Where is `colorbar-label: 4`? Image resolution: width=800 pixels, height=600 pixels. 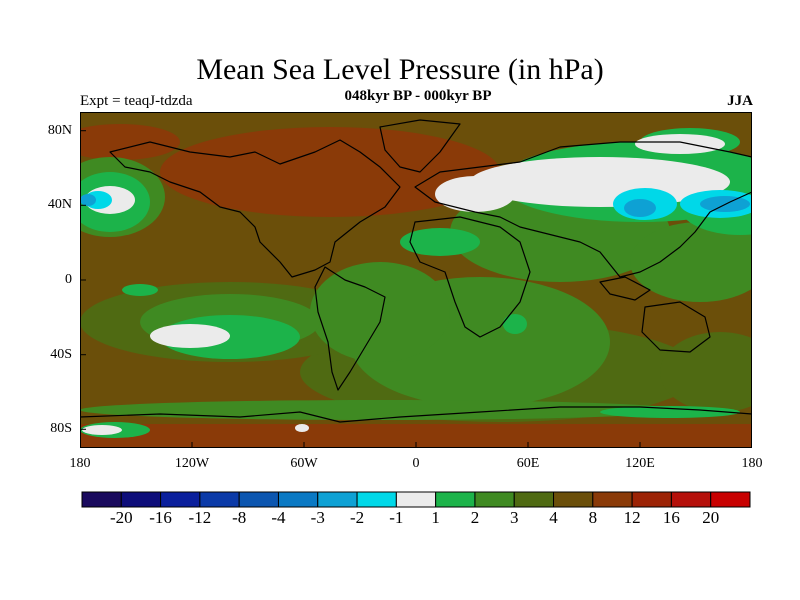
colorbar-label: 4 is located at coordinates (553, 517).